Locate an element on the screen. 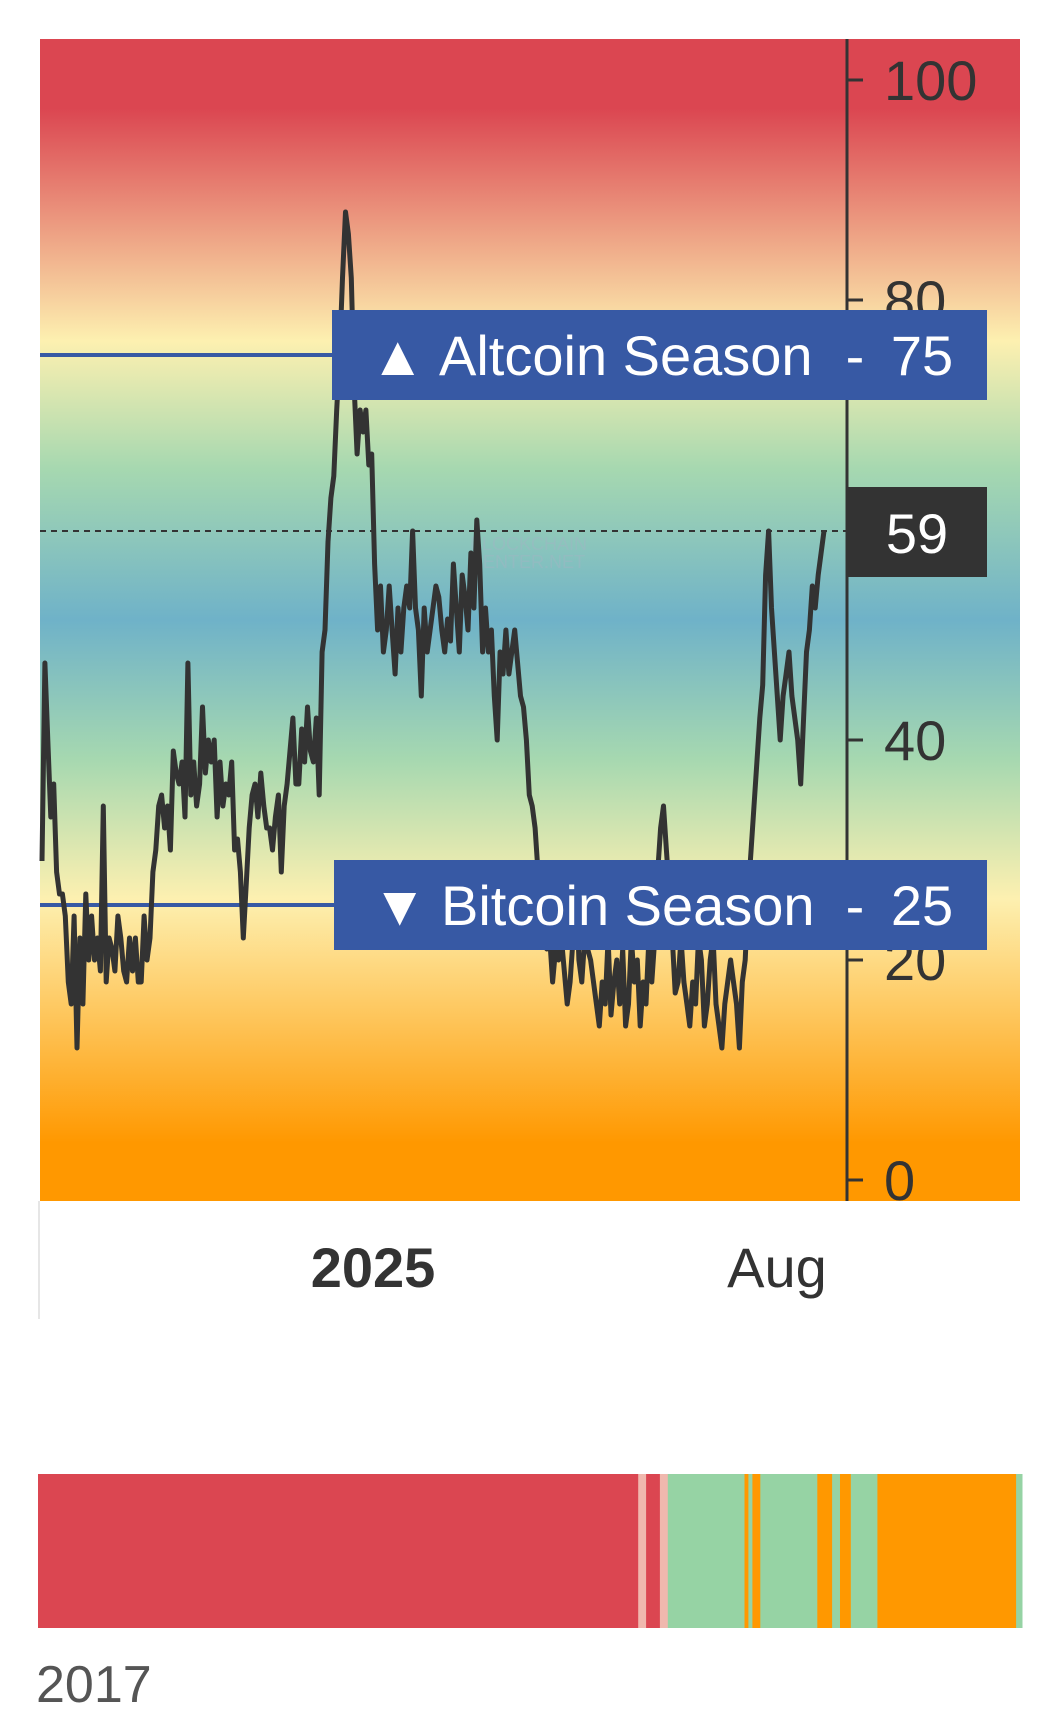  threshold-label-bitcoin: ▼ Bitcoin Season -25 is located at coordinates (660, 905).